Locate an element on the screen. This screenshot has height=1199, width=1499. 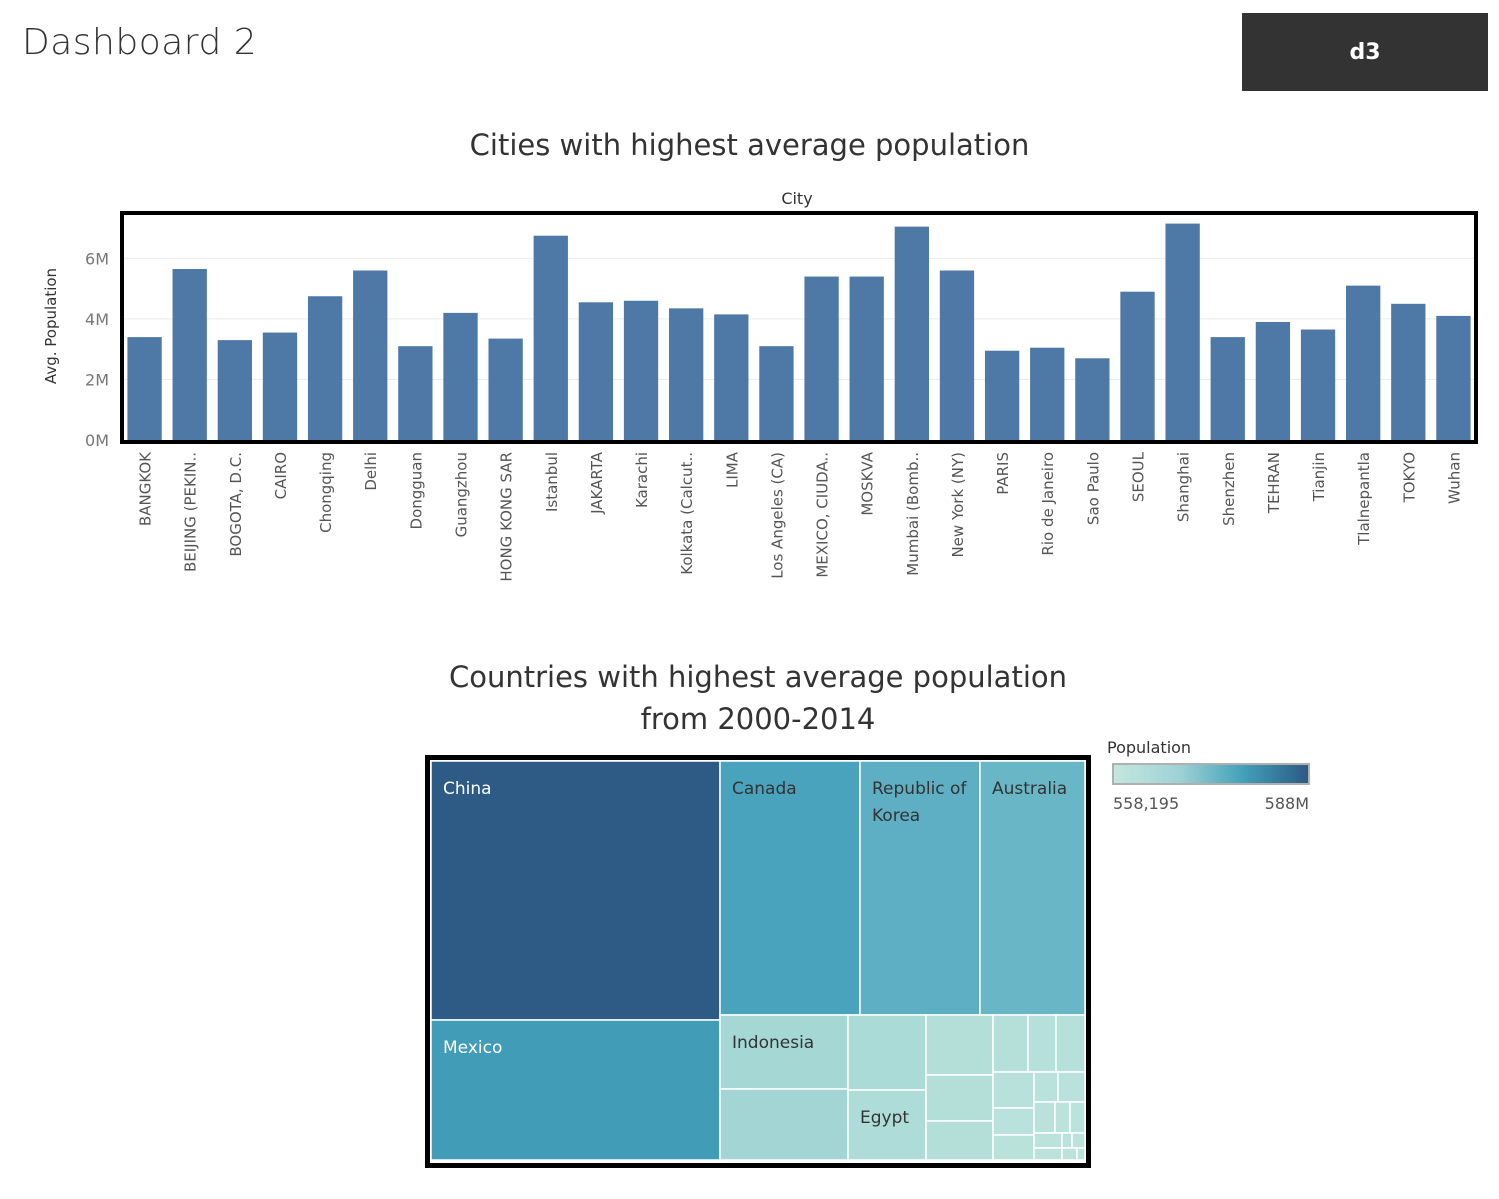
x-tick-label: Delhi is located at coordinates (371, 471).